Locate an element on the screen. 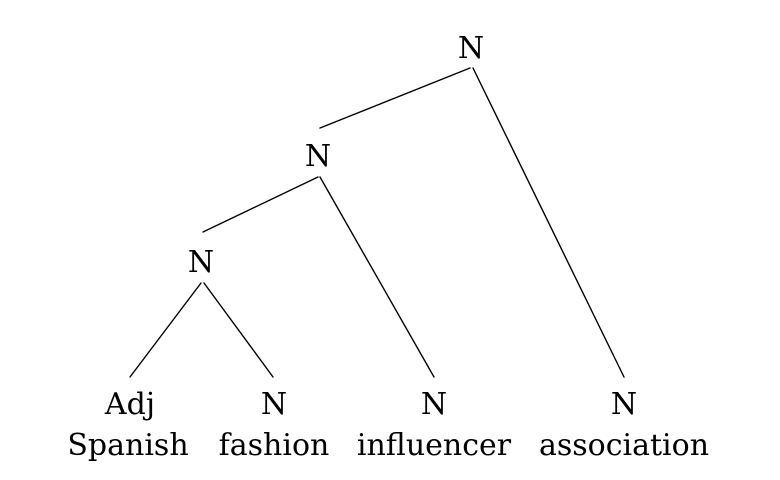 This screenshot has height=480, width=780. edge-mid-to-low is located at coordinates (260, 204).